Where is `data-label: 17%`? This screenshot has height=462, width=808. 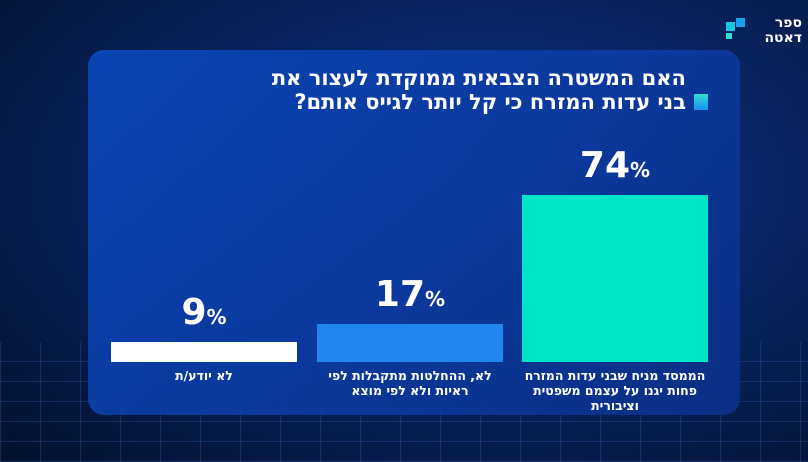
data-label: 17% is located at coordinates (410, 294).